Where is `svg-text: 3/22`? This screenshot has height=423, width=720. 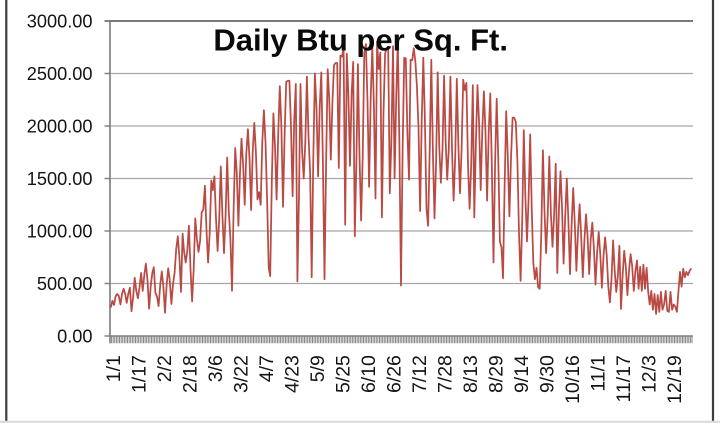
svg-text: 3/22 is located at coordinates (241, 374).